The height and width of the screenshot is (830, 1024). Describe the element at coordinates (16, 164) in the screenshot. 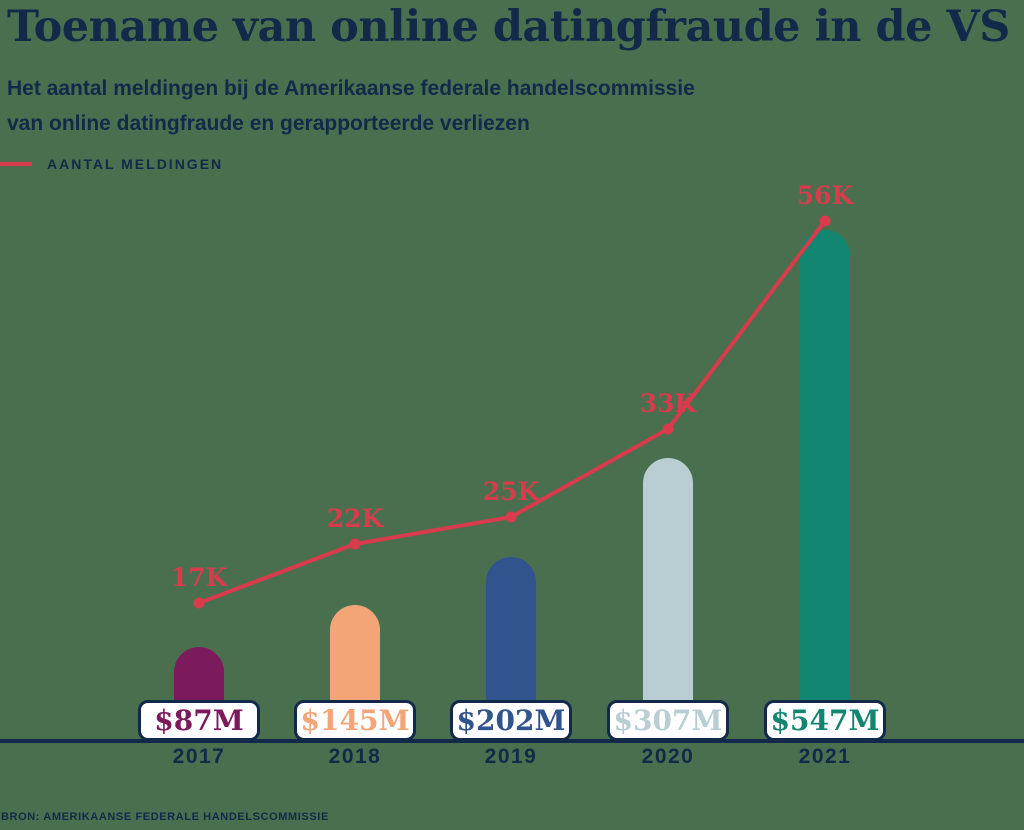

I see `legend-line-swatch-icon` at that location.